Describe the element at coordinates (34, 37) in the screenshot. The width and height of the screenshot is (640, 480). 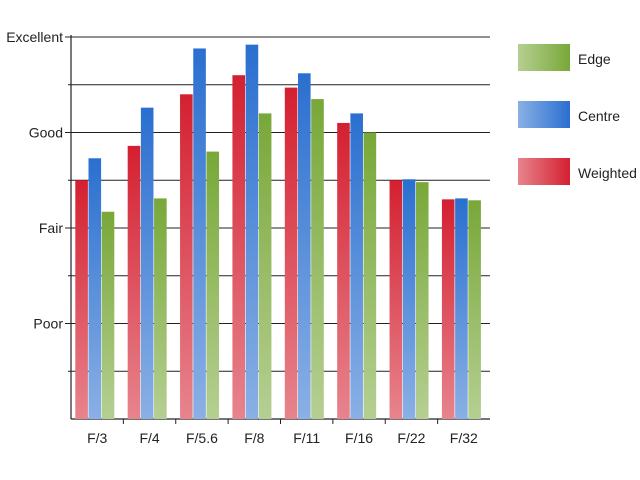
I see `y-tick-label-excellent: Excellent` at that location.